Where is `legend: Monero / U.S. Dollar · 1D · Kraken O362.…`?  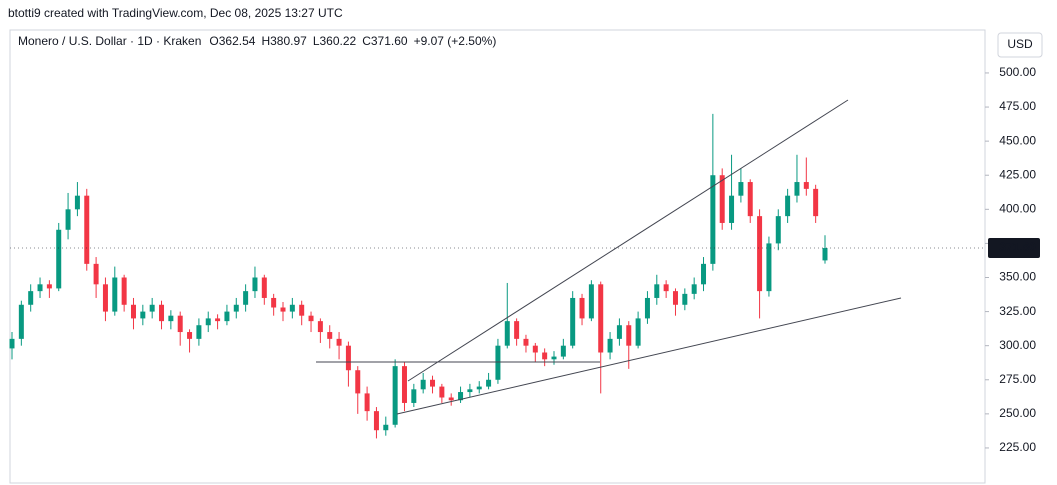
legend: Monero / U.S. Dollar · 1D · Kraken O362.… is located at coordinates (257, 41).